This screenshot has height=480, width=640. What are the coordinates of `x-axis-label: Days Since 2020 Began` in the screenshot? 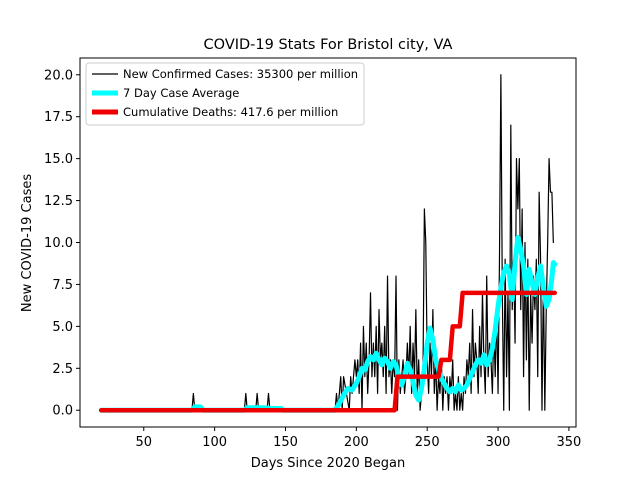 It's located at (328, 463).